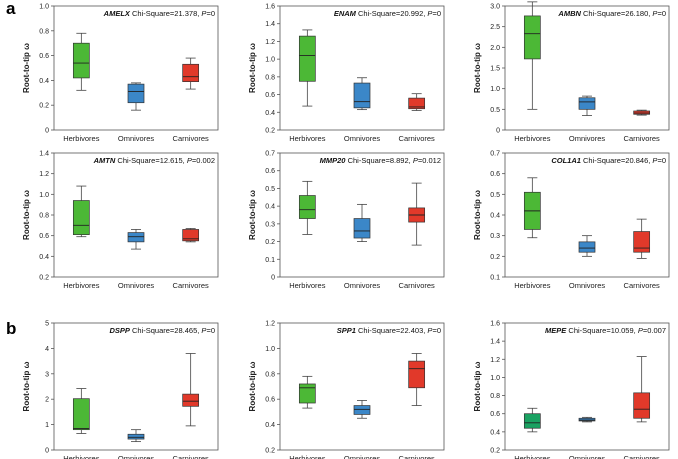 The width and height of the screenshot is (678, 459). Describe the element at coordinates (333, 160) in the screenshot. I see `gene-name: MMP20` at that location.